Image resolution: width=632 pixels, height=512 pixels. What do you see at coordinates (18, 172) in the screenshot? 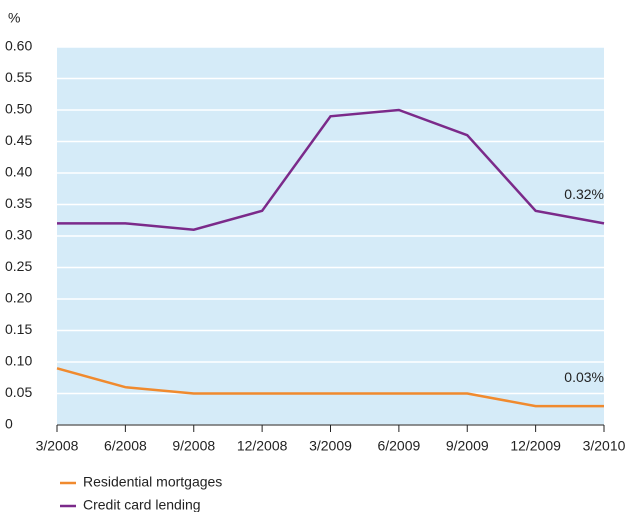
I see `y-tick-label: 0.40` at bounding box center [18, 172].